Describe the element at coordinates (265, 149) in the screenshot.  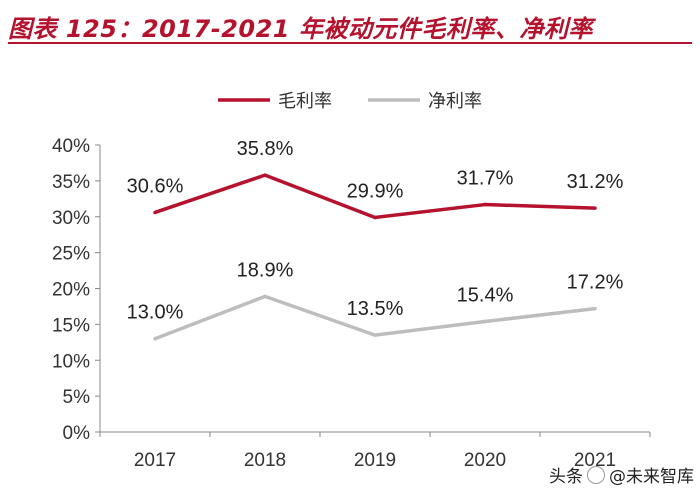
I see `data-label: 35.8%` at that location.